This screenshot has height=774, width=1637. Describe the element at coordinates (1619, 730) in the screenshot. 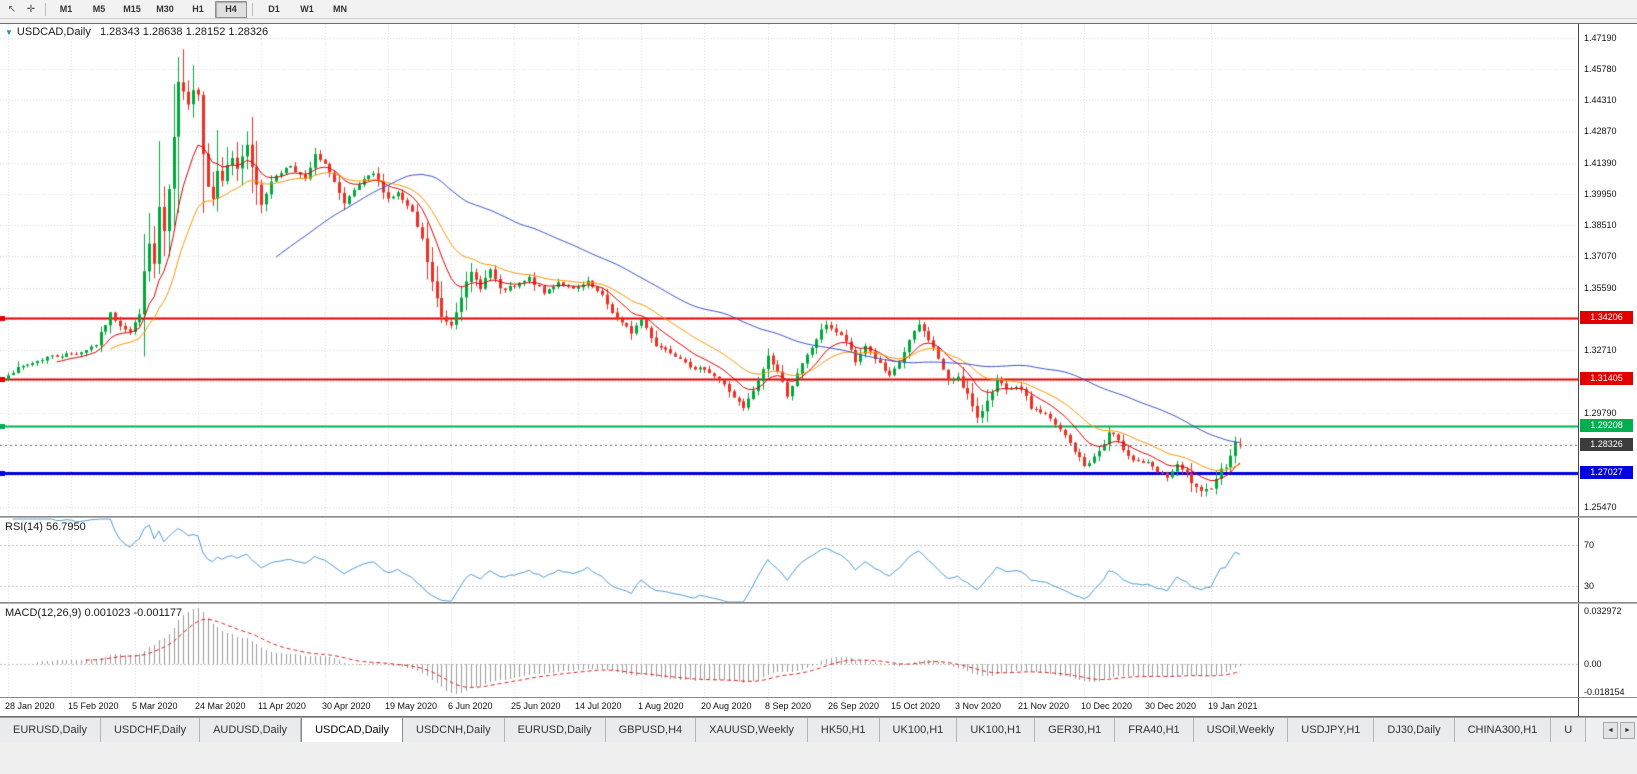

I see `tab-scroll-buttons: ◄ ►` at that location.